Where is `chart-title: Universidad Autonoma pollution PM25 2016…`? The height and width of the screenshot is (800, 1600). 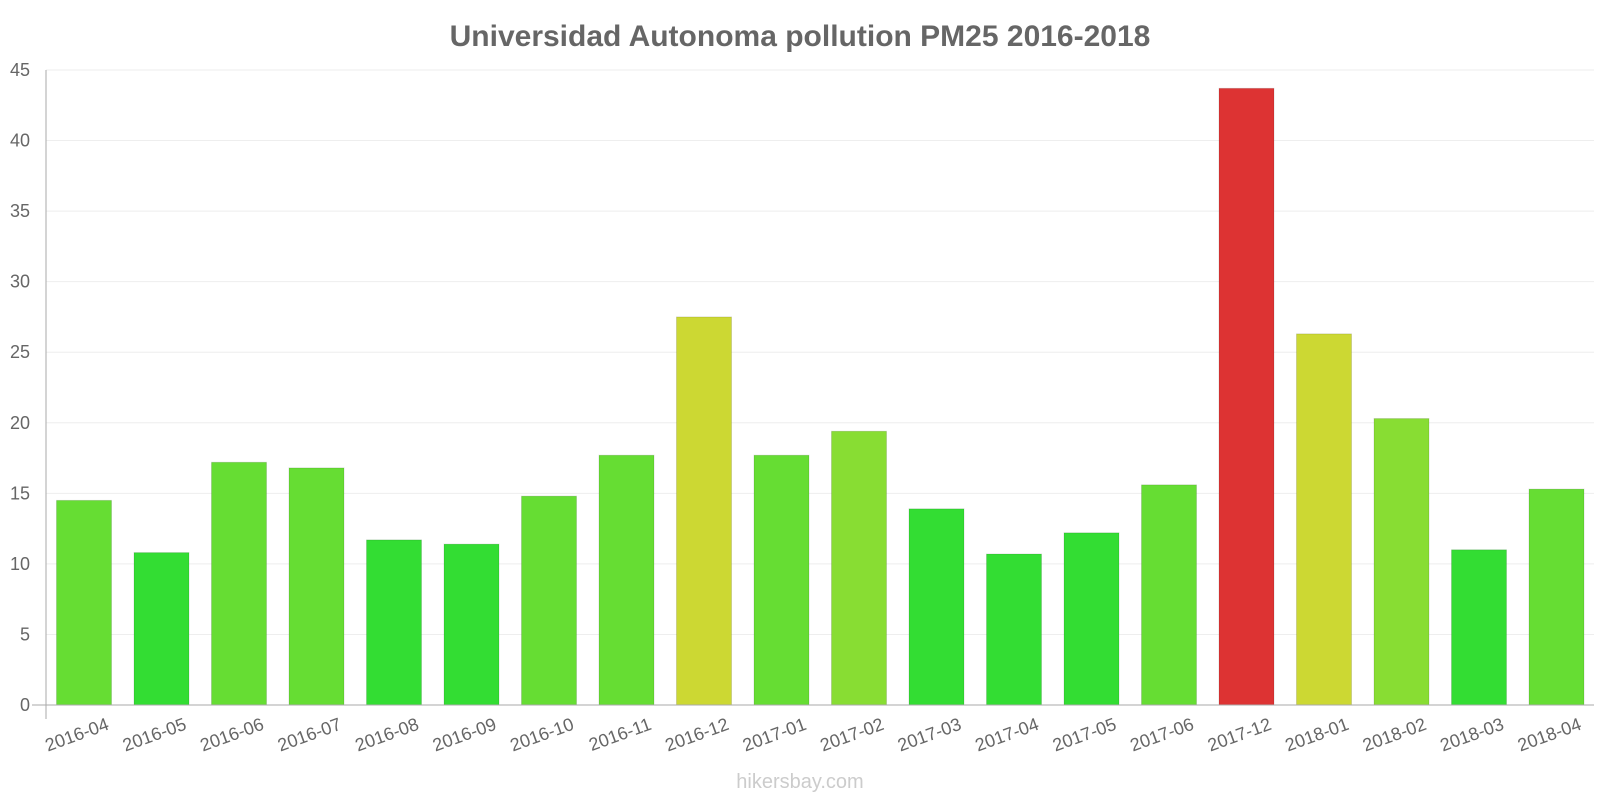
chart-title: Universidad Autonoma pollution PM25 2016… is located at coordinates (800, 36).